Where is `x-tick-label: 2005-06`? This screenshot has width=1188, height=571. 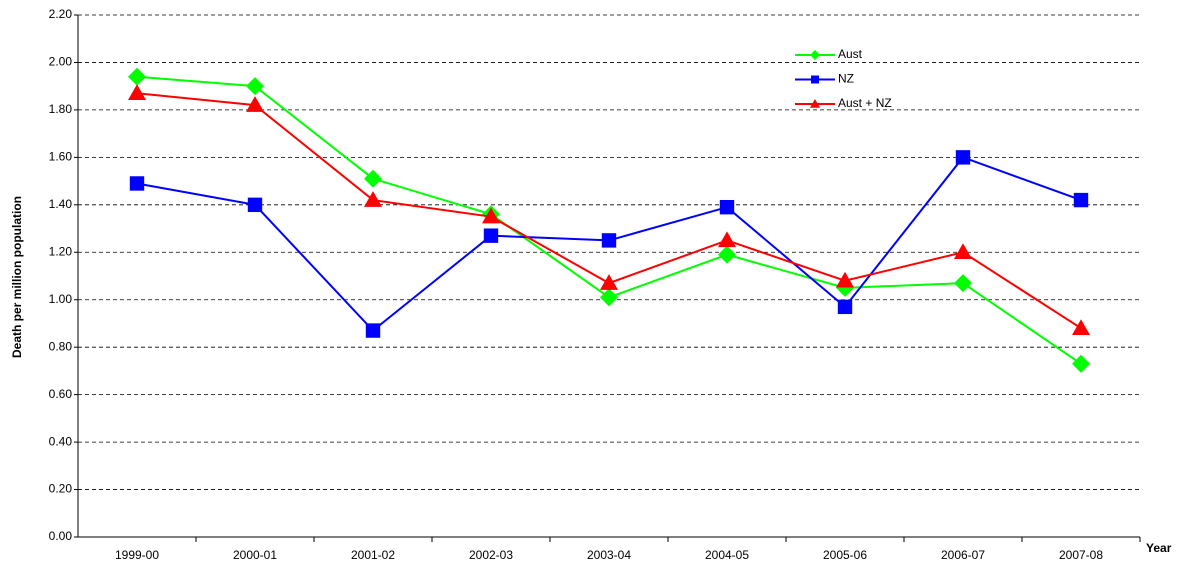 x-tick-label: 2005-06 is located at coordinates (845, 555).